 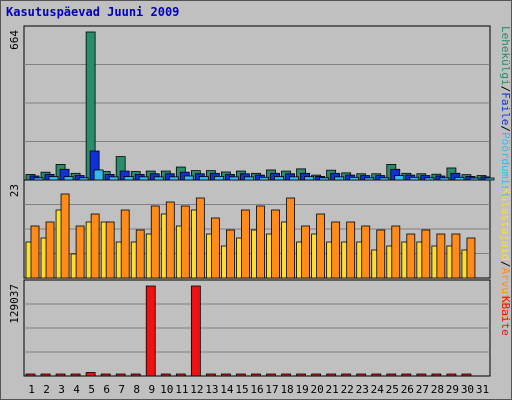 I want to click on x-tick-label-5: 5, so click(x=91, y=389).